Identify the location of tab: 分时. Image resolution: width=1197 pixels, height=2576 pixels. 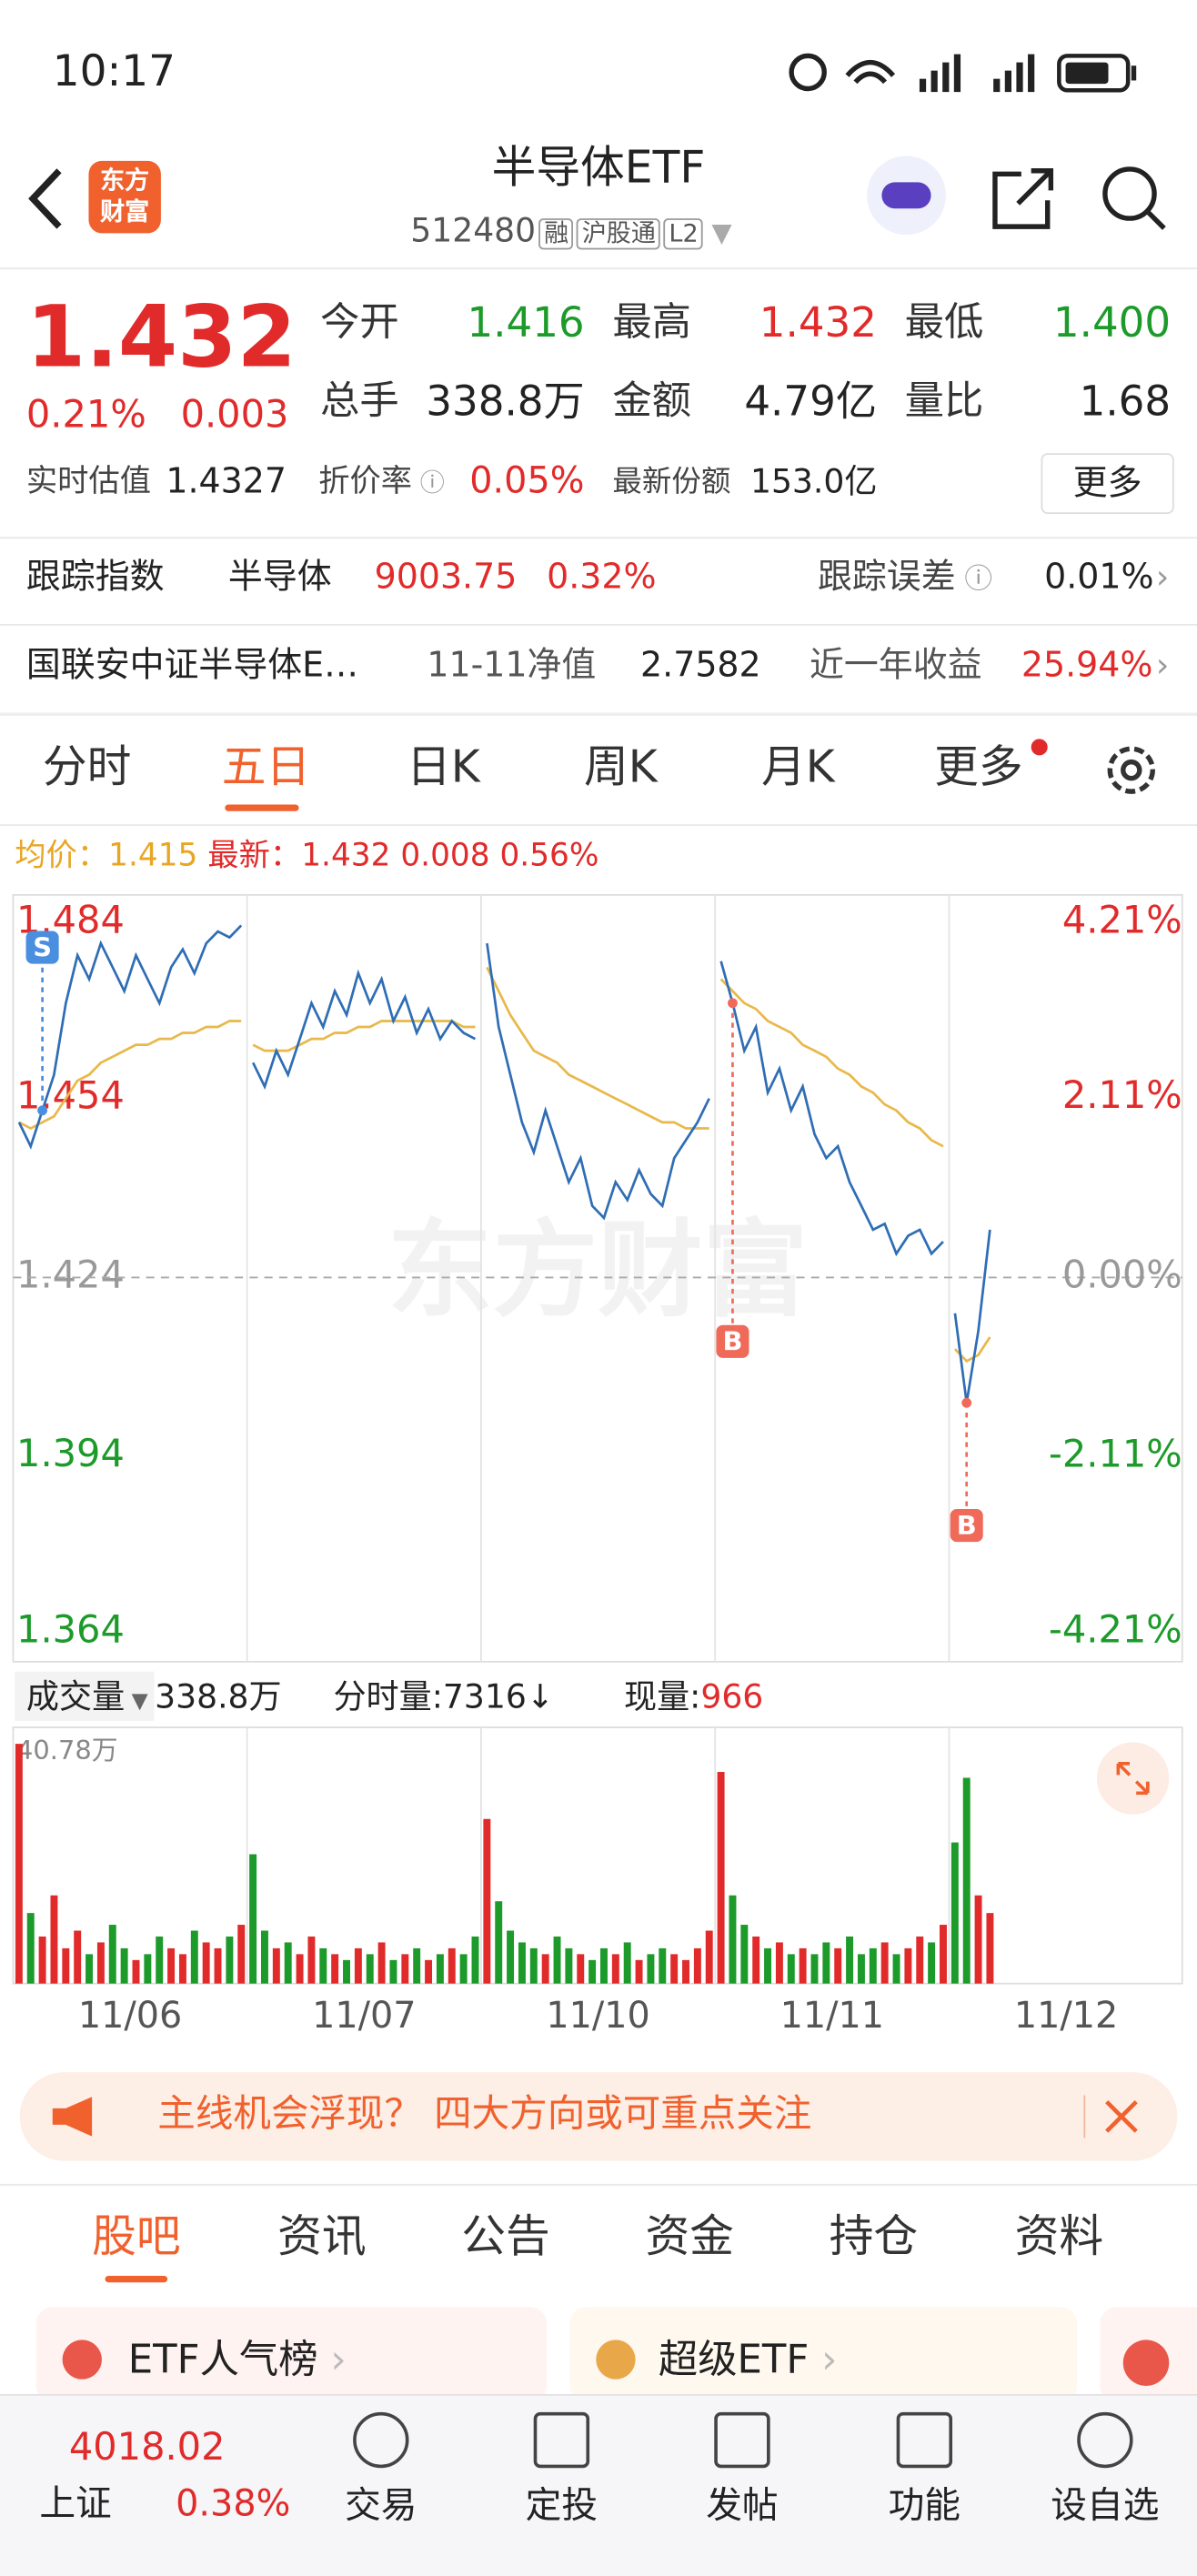
(87, 767).